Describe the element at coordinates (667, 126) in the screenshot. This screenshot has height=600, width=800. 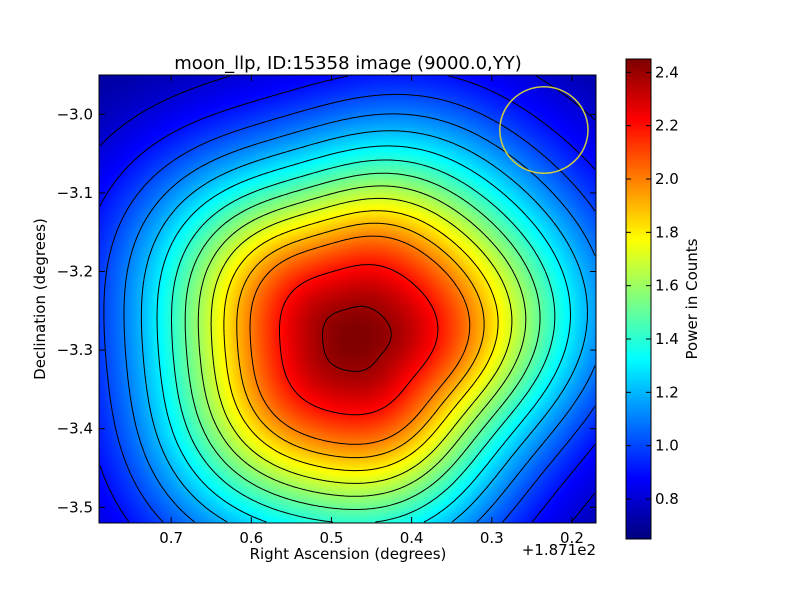
I see `colorbar-tick-label: 2.2` at that location.